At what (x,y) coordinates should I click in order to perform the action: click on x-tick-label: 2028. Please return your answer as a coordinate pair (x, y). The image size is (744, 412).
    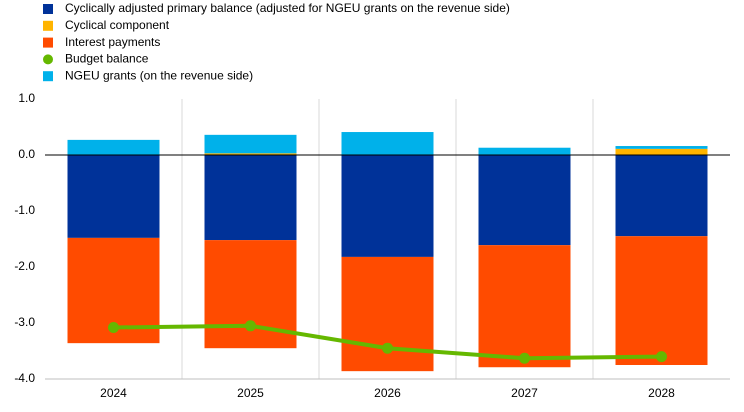
    Looking at the image, I should click on (661, 393).